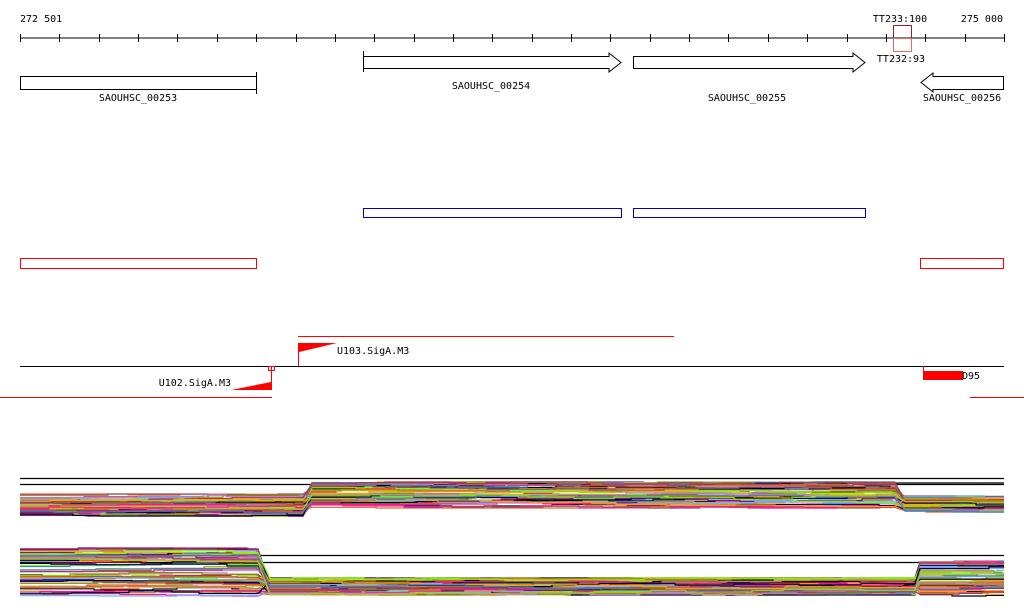 This screenshot has height=611, width=1024. What do you see at coordinates (195, 383) in the screenshot?
I see `promoter-label: U102.SigA.M3` at bounding box center [195, 383].